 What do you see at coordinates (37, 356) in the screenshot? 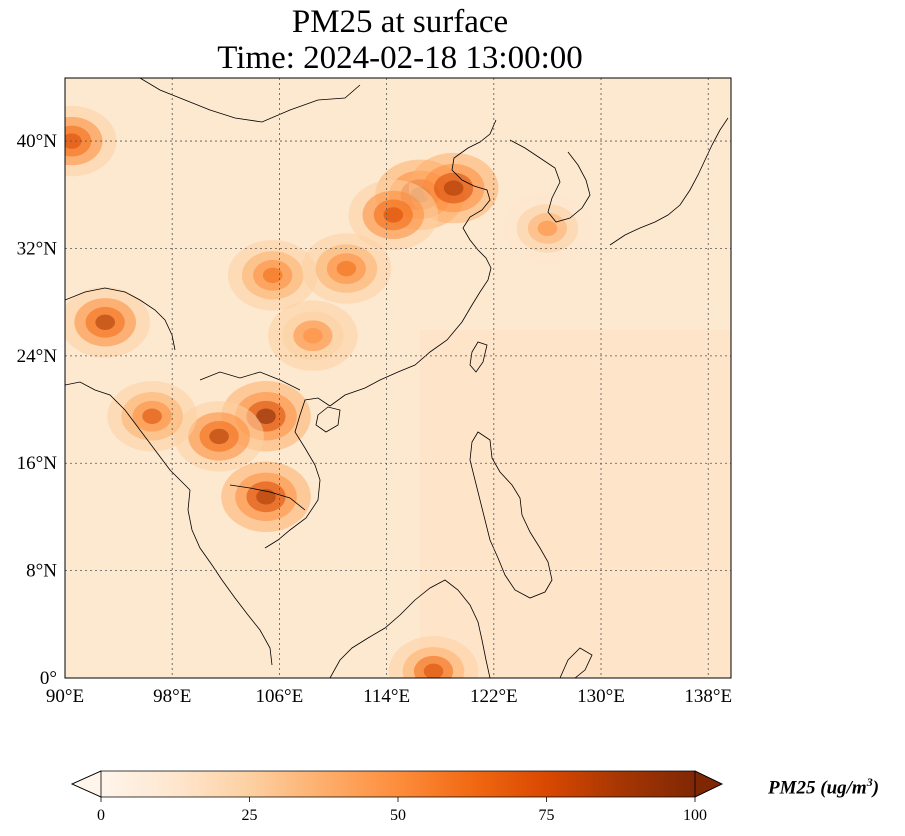
I see `lat-tick-label: 24°N` at bounding box center [37, 356].